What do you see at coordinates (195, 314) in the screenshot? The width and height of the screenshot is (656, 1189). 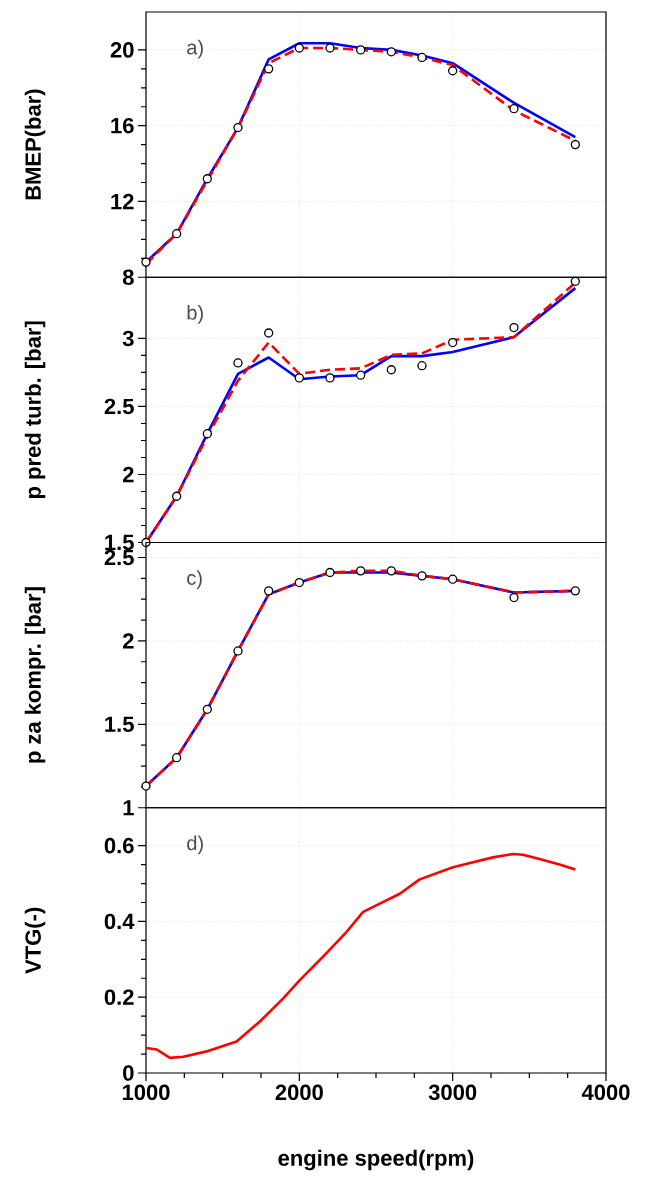 I see `annotation: b)` at bounding box center [195, 314].